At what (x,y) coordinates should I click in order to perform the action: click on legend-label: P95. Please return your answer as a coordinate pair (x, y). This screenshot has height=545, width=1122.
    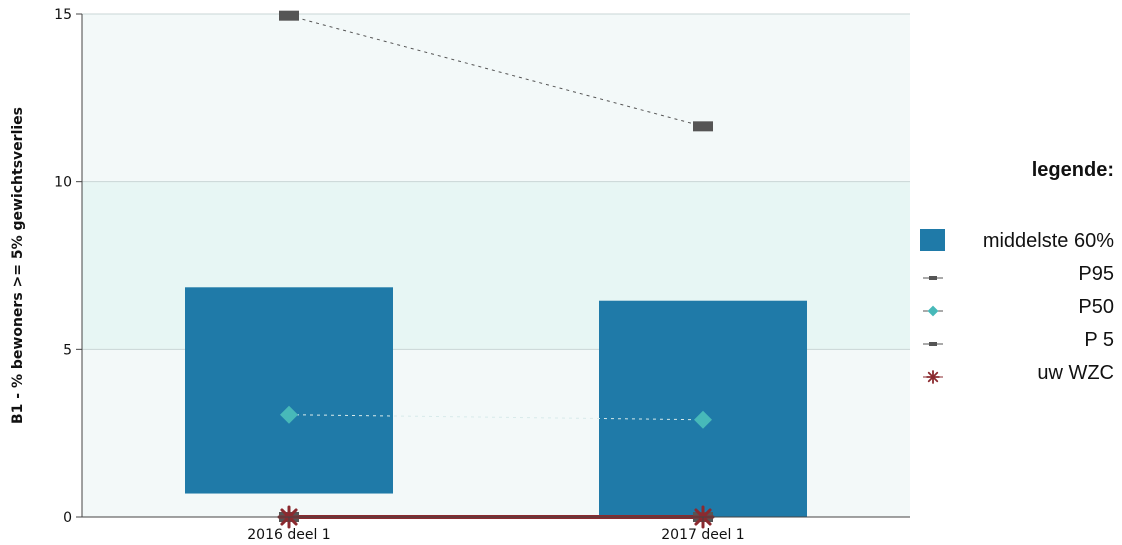
    Looking at the image, I should click on (1096, 274).